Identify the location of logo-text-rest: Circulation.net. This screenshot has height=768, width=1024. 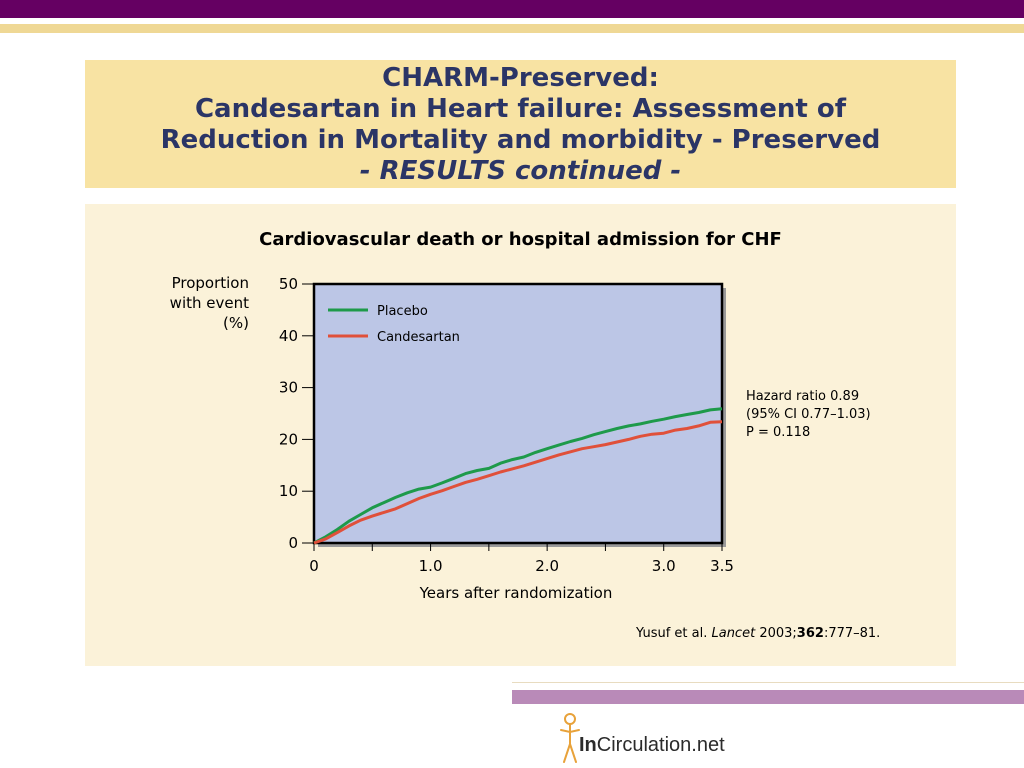
(660, 745).